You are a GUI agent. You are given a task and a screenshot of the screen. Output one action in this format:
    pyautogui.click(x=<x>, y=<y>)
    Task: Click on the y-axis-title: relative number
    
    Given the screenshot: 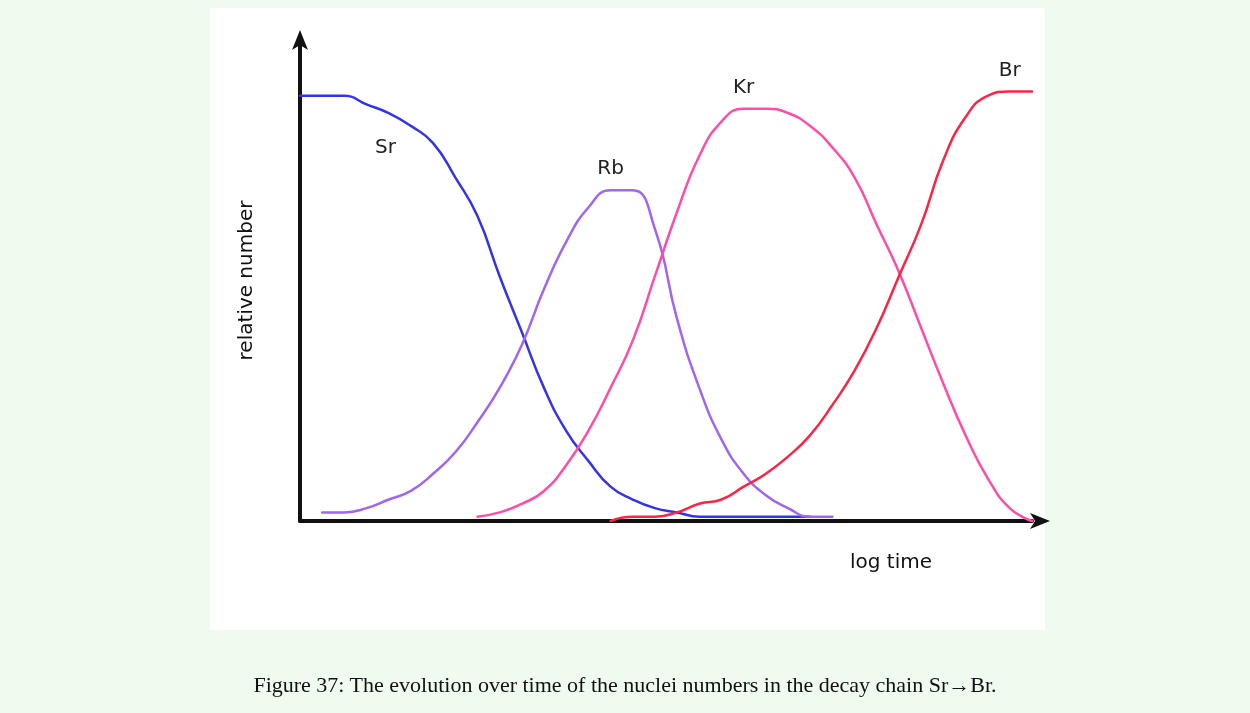 What is the action you would take?
    pyautogui.click(x=245, y=280)
    